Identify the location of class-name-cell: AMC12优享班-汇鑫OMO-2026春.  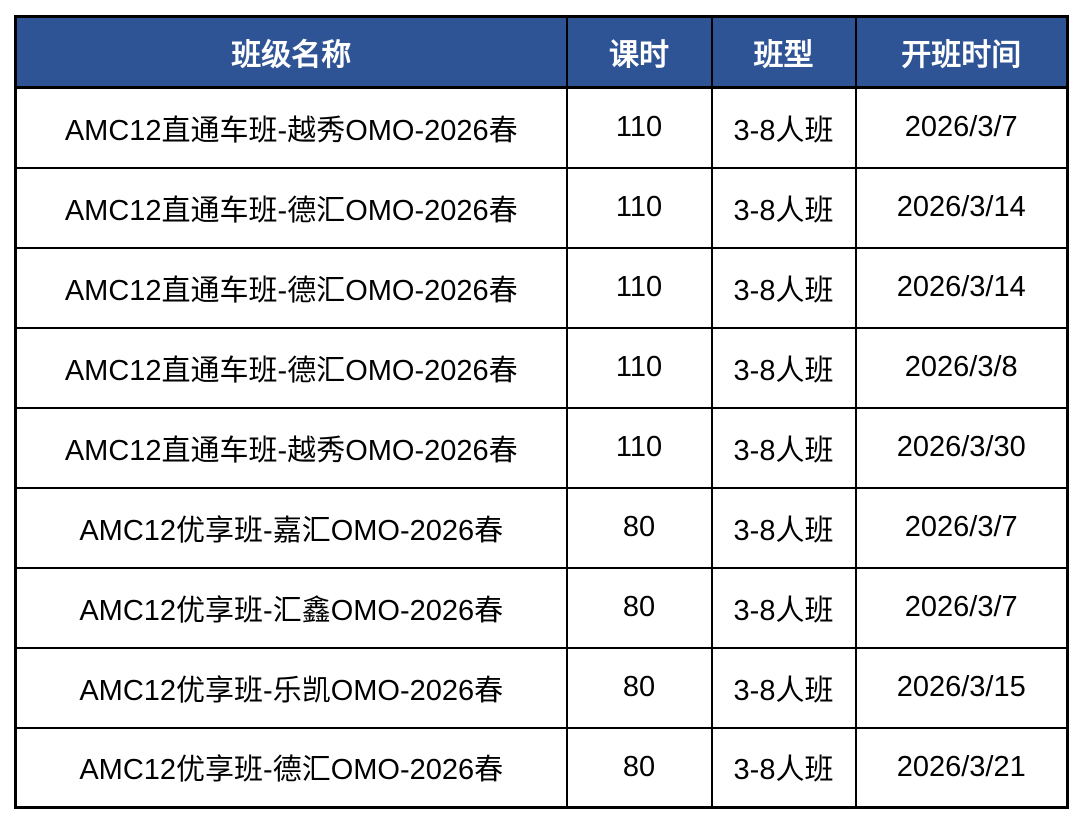
(291, 607).